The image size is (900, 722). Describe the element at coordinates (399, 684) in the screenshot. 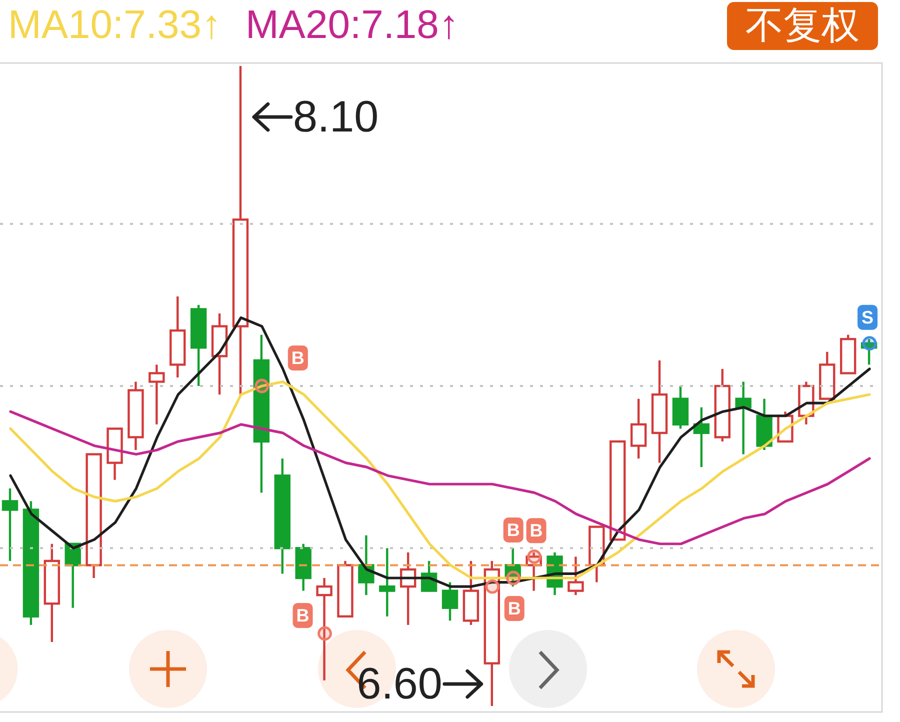

I see `annotation: 6.60` at that location.